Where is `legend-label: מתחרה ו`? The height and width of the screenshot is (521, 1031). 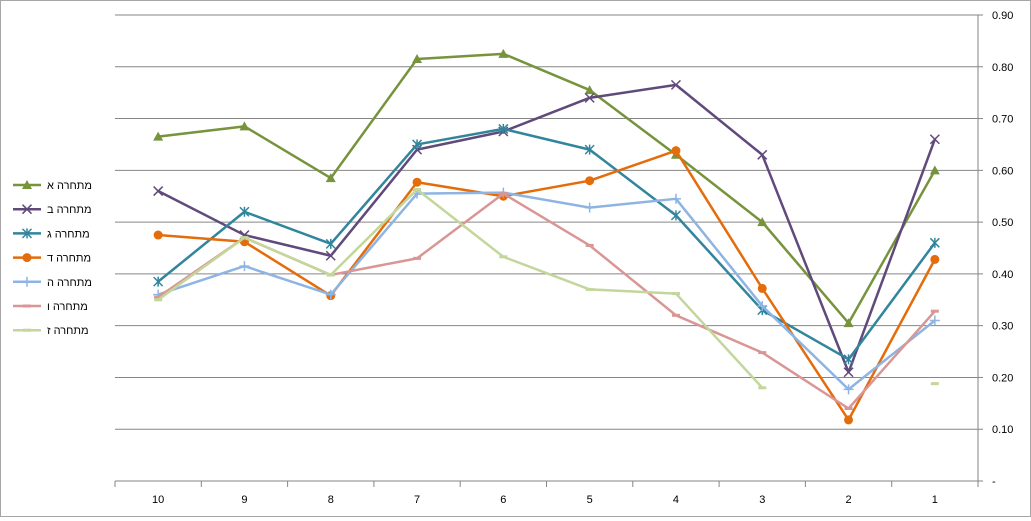 legend-label: מתחרה ו is located at coordinates (67, 307).